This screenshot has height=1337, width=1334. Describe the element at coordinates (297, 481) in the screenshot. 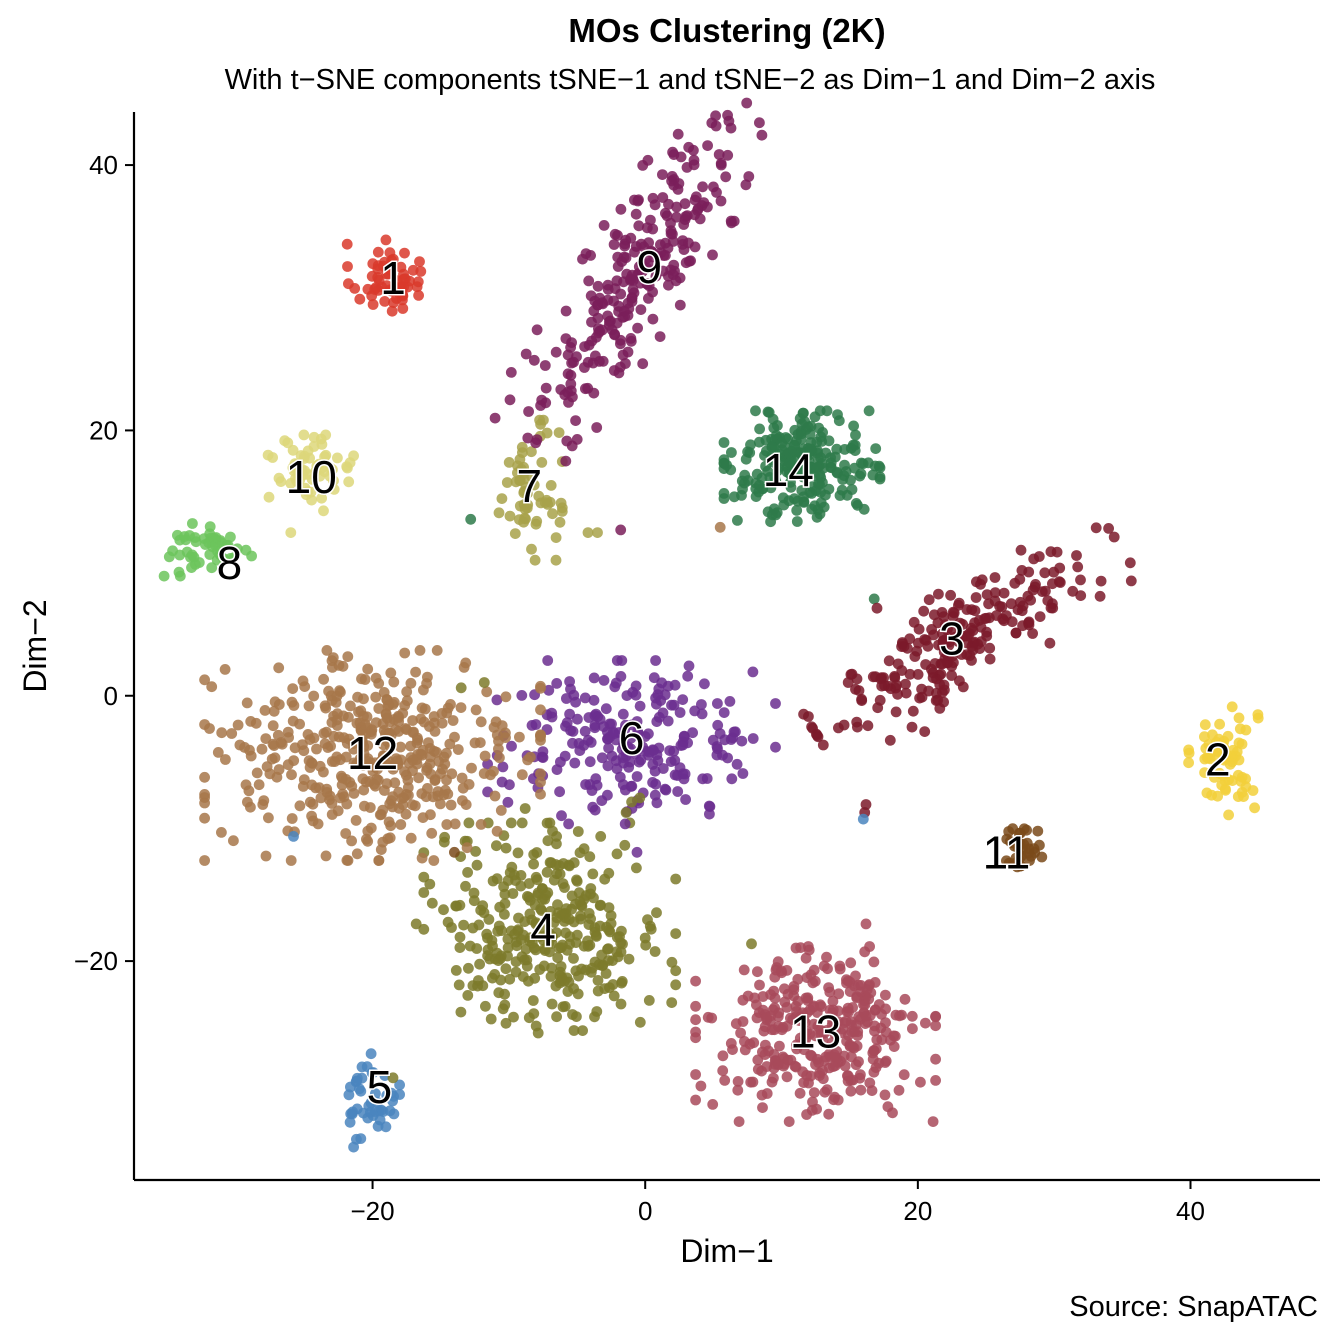

I see `cluster-10-point` at that location.